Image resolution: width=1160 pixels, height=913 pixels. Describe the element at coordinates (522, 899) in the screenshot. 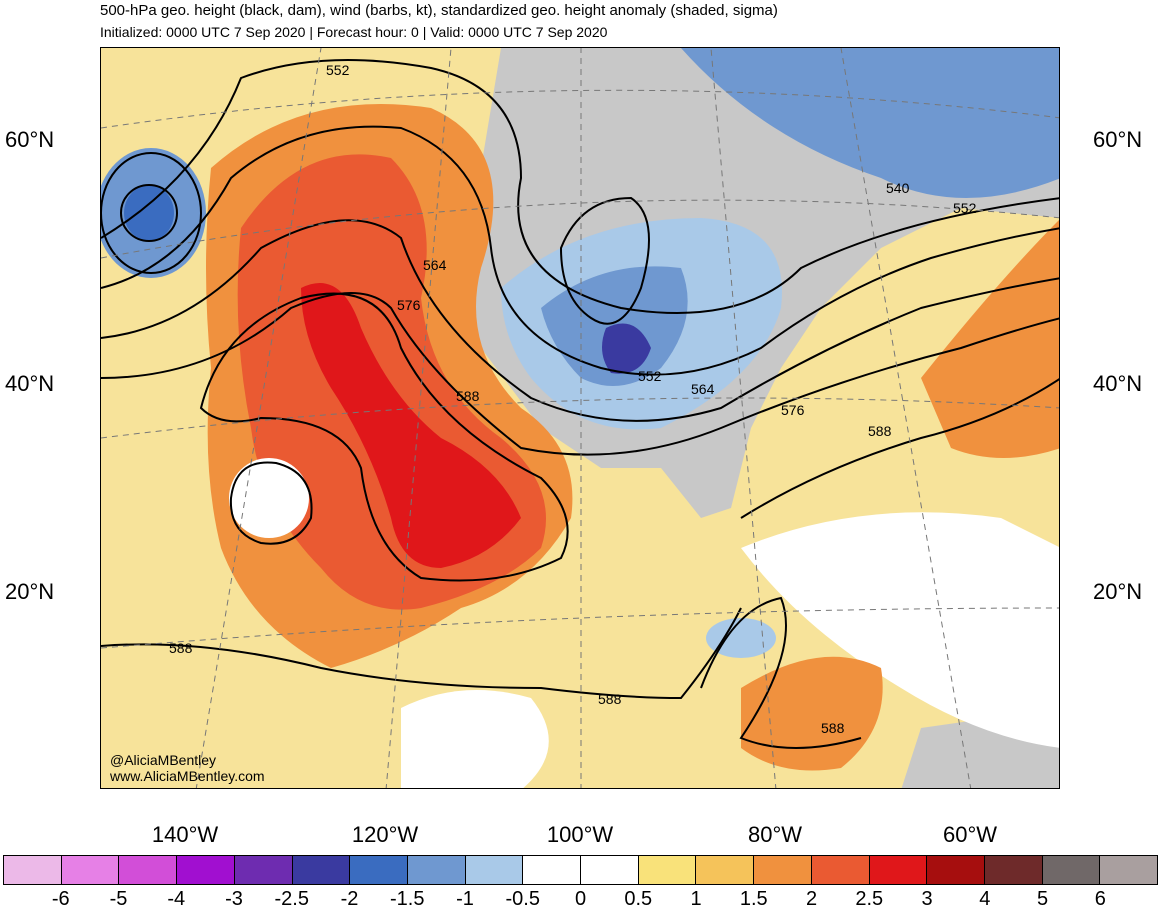

I see `colorbar-tick-label: -0.5` at that location.